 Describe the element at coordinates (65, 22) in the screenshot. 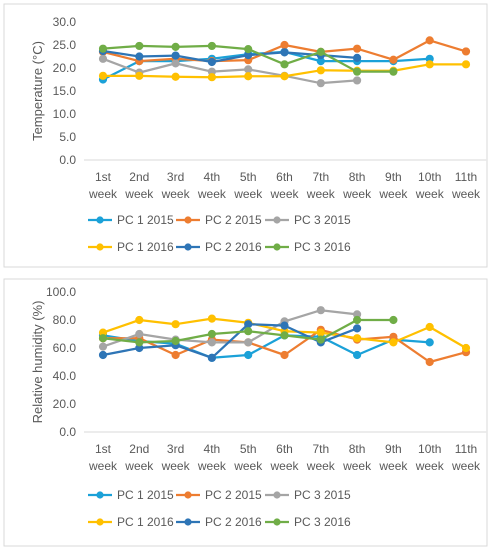

I see `y-tick-label: 30.0` at that location.